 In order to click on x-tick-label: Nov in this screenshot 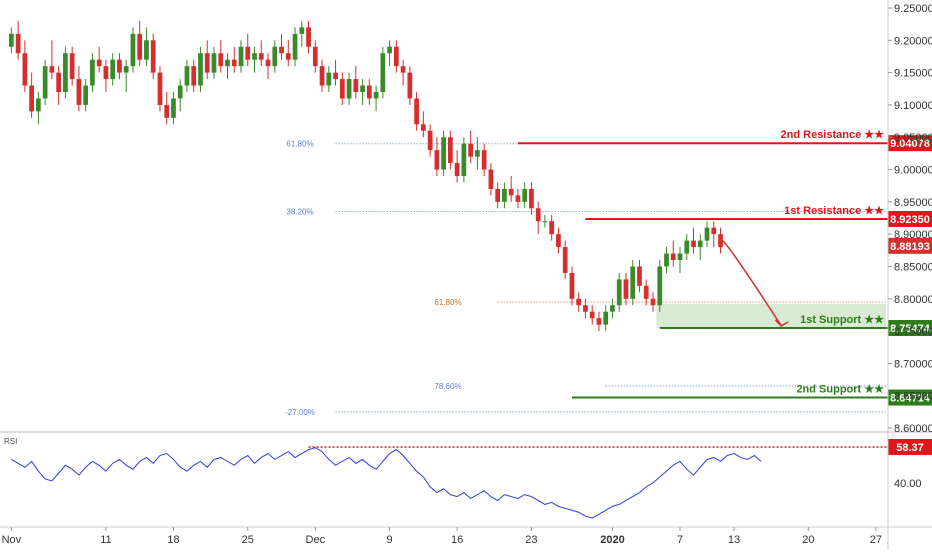, I will do `click(12, 540)`.